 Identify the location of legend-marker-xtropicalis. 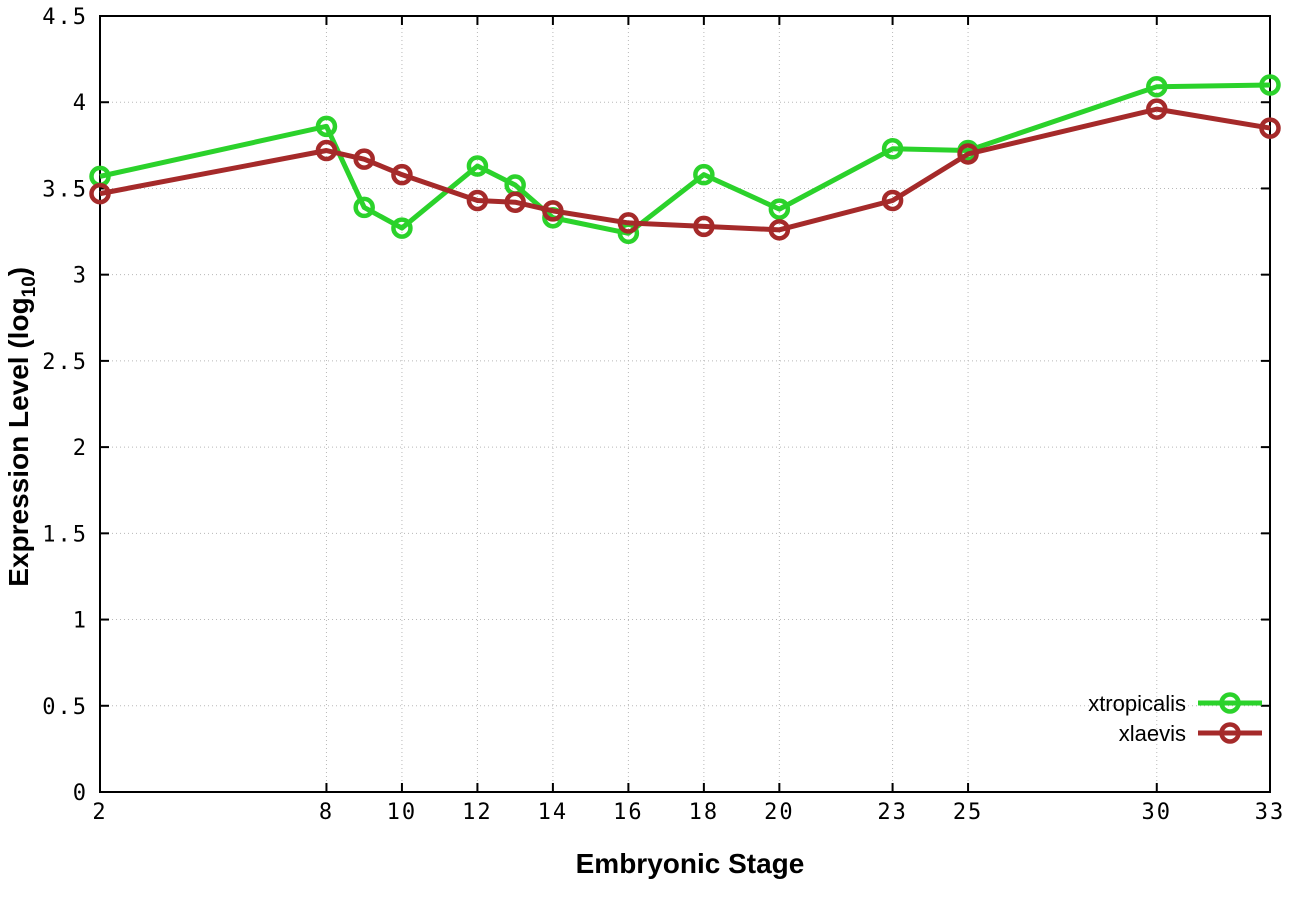
(1230, 703).